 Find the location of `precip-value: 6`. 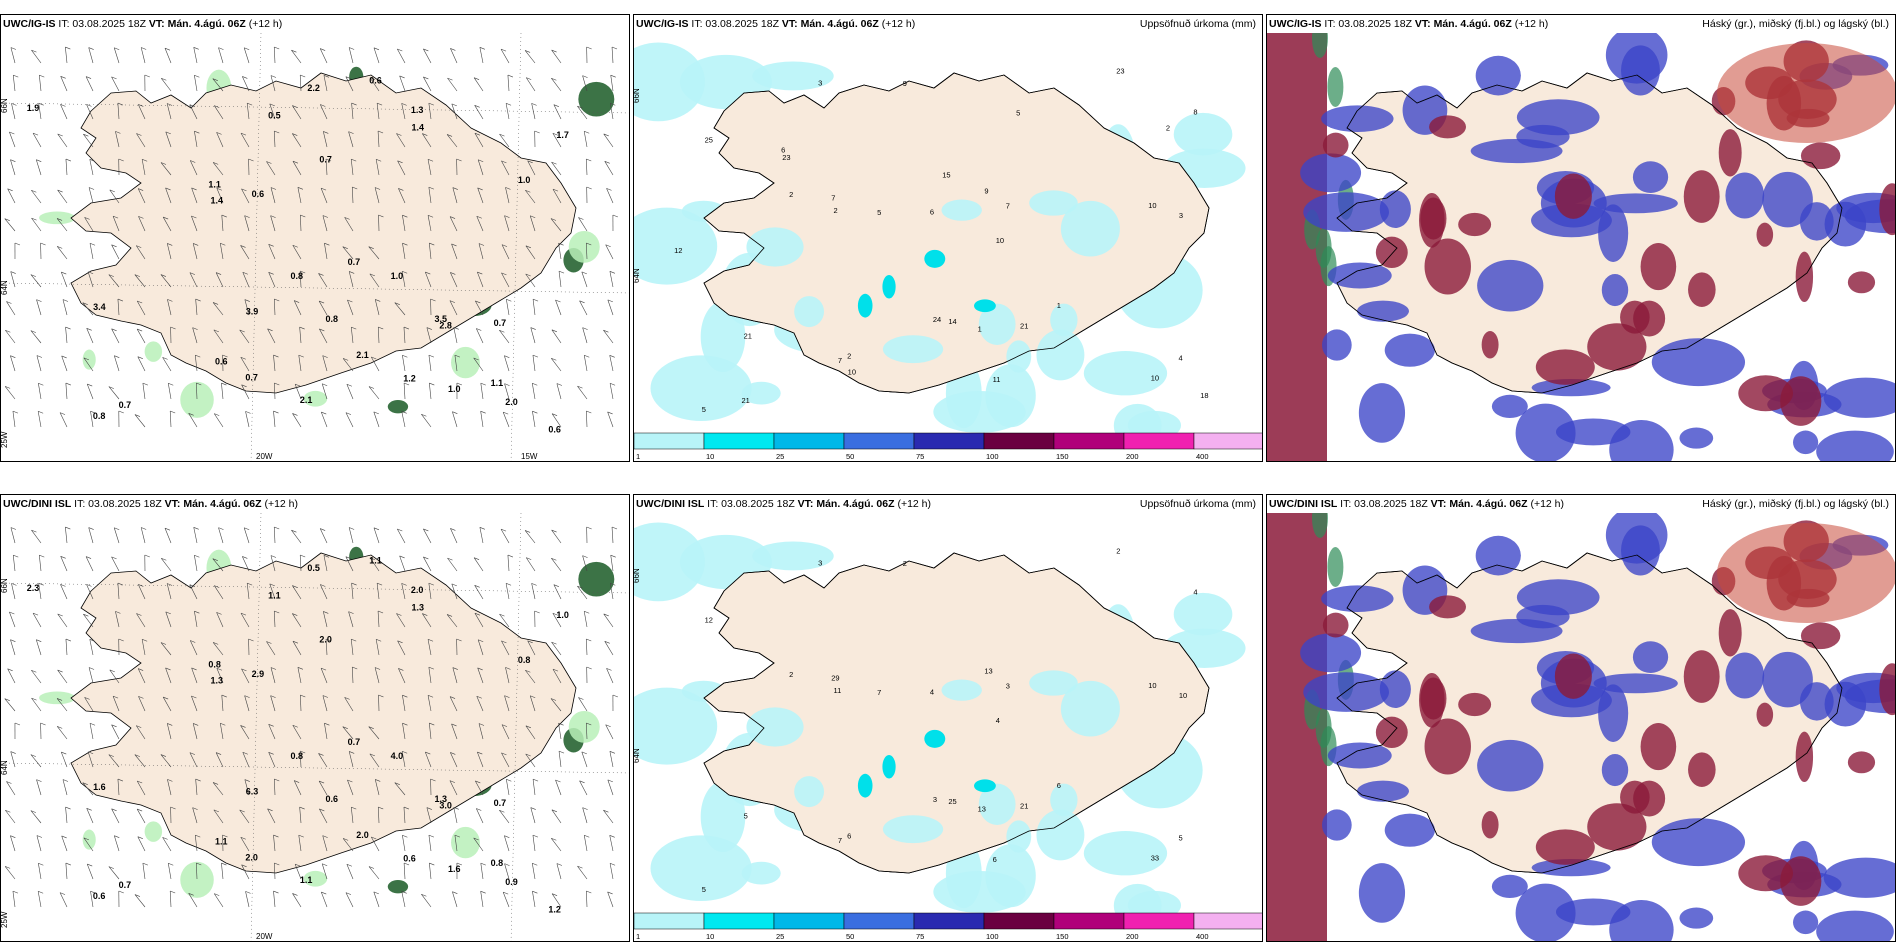

precip-value: 6 is located at coordinates (849, 835).